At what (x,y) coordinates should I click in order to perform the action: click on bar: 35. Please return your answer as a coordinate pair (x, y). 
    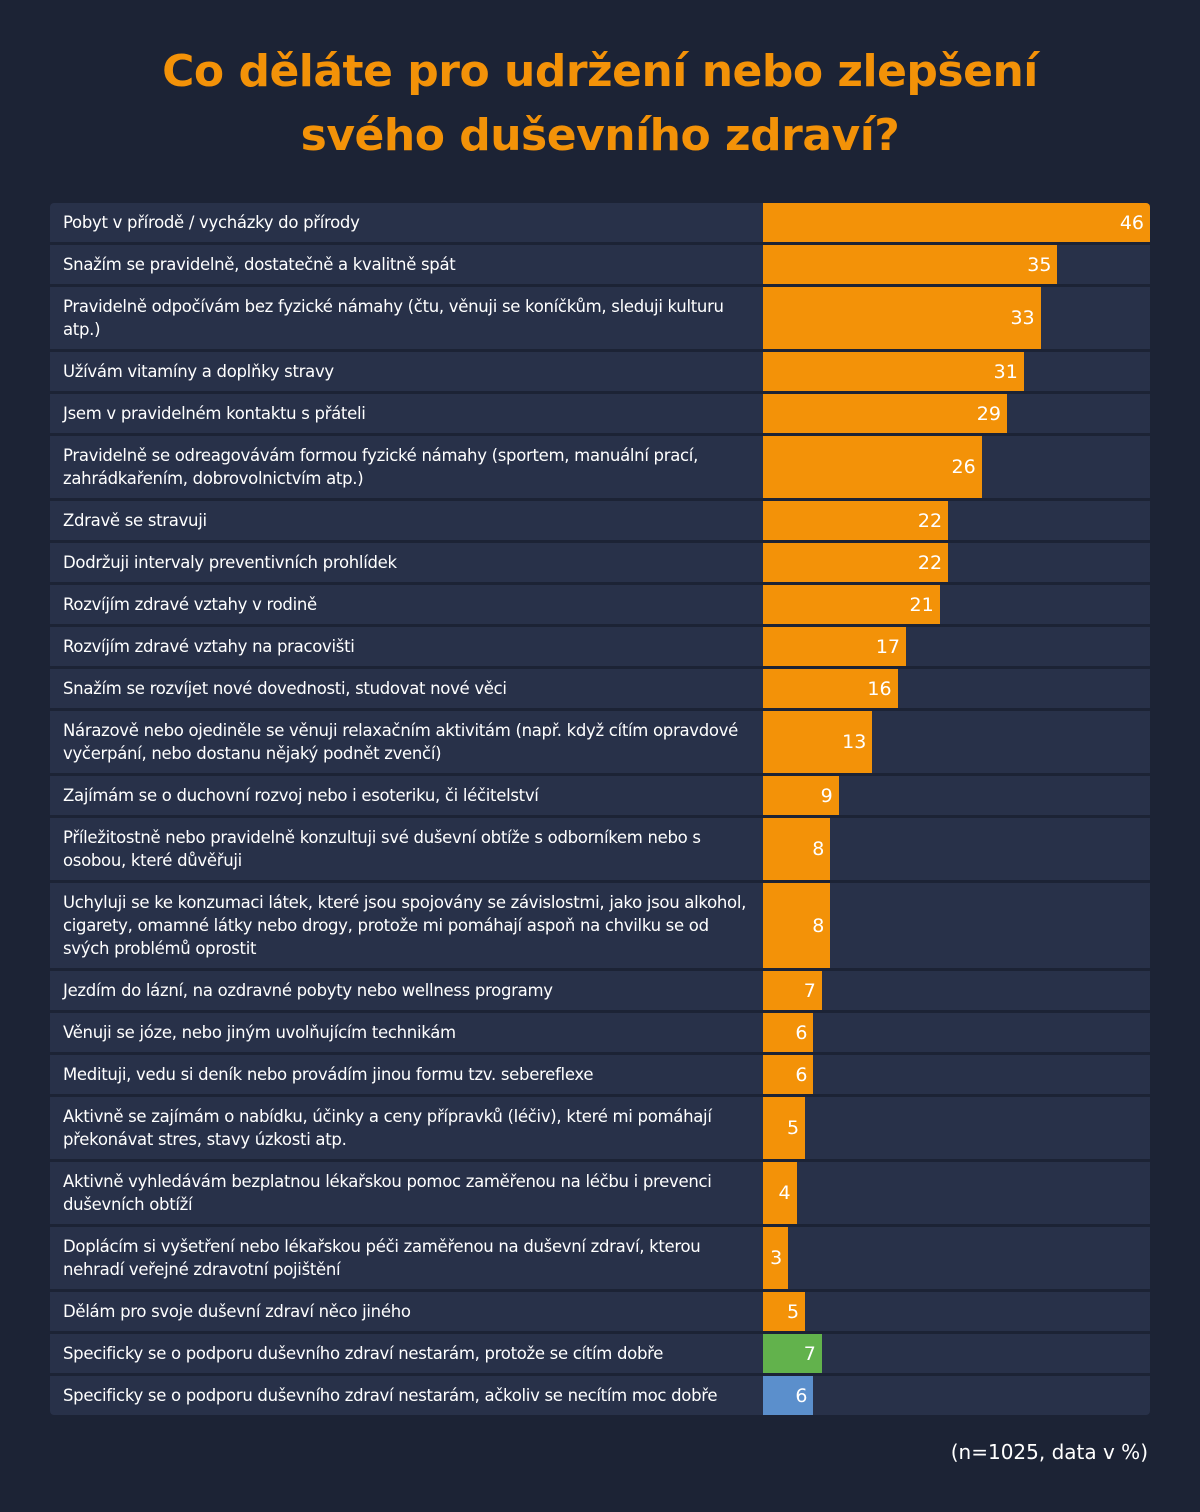
    Looking at the image, I should click on (910, 264).